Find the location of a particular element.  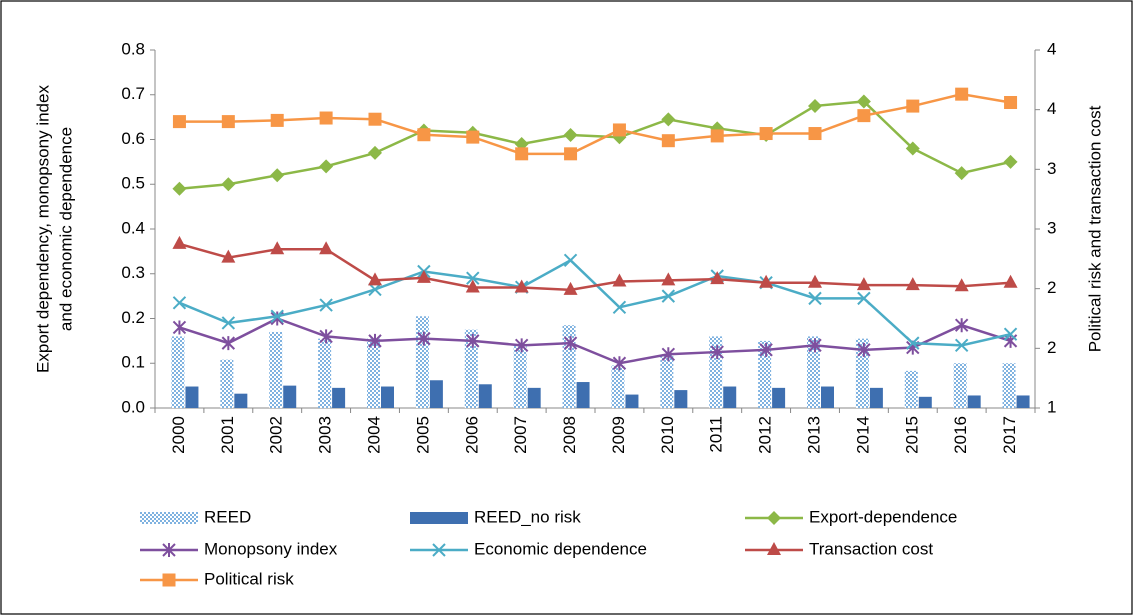

y-tick-label: 0.2 is located at coordinates (133, 317).